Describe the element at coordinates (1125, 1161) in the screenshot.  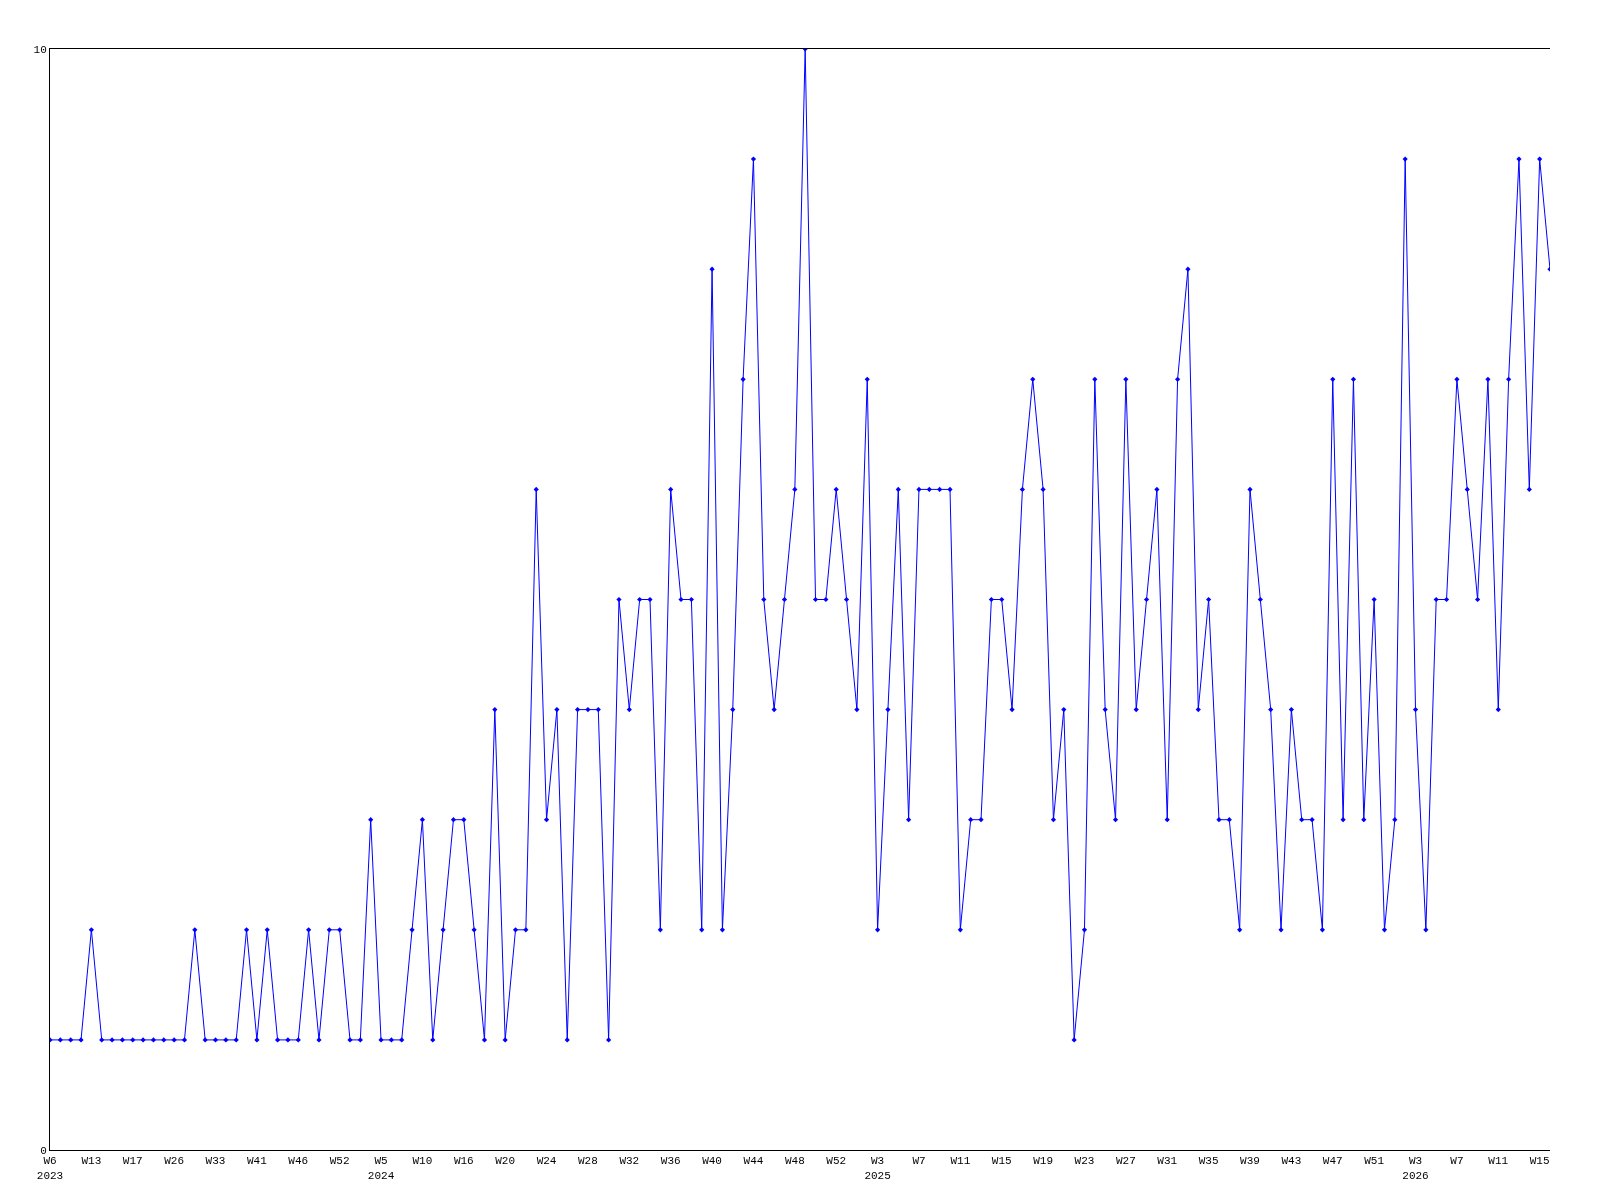
I see `x-tick-label: W27` at that location.